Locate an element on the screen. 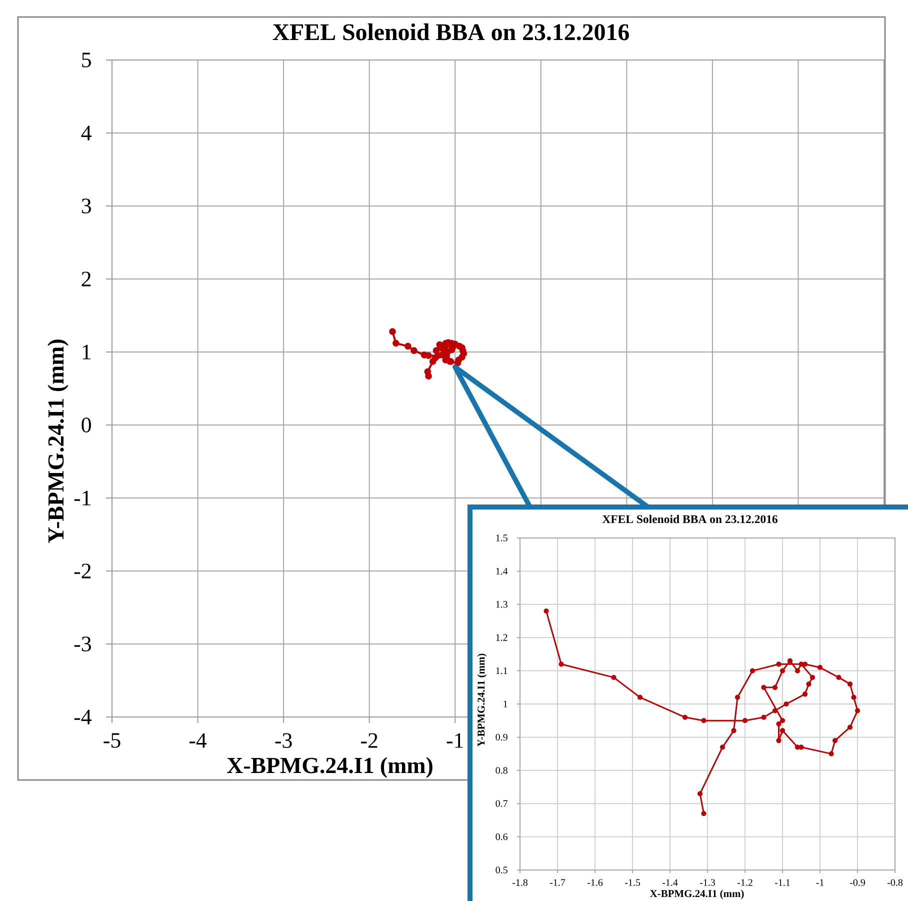  x-tick-label: -1.2 is located at coordinates (745, 882).